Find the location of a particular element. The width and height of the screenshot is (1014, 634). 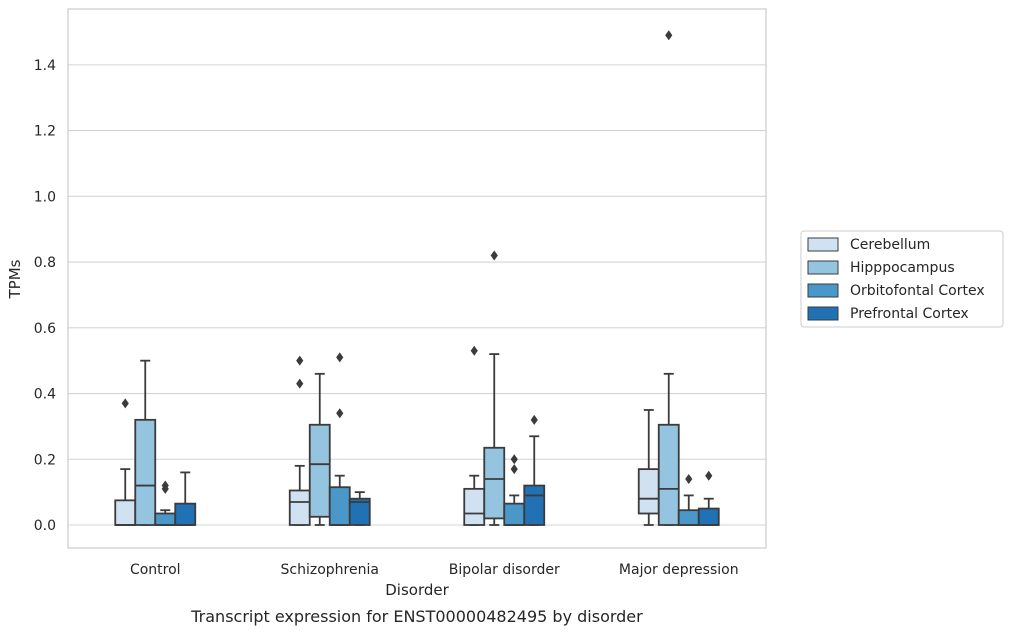

x-tick-label: Schizophrenia is located at coordinates (330, 570).